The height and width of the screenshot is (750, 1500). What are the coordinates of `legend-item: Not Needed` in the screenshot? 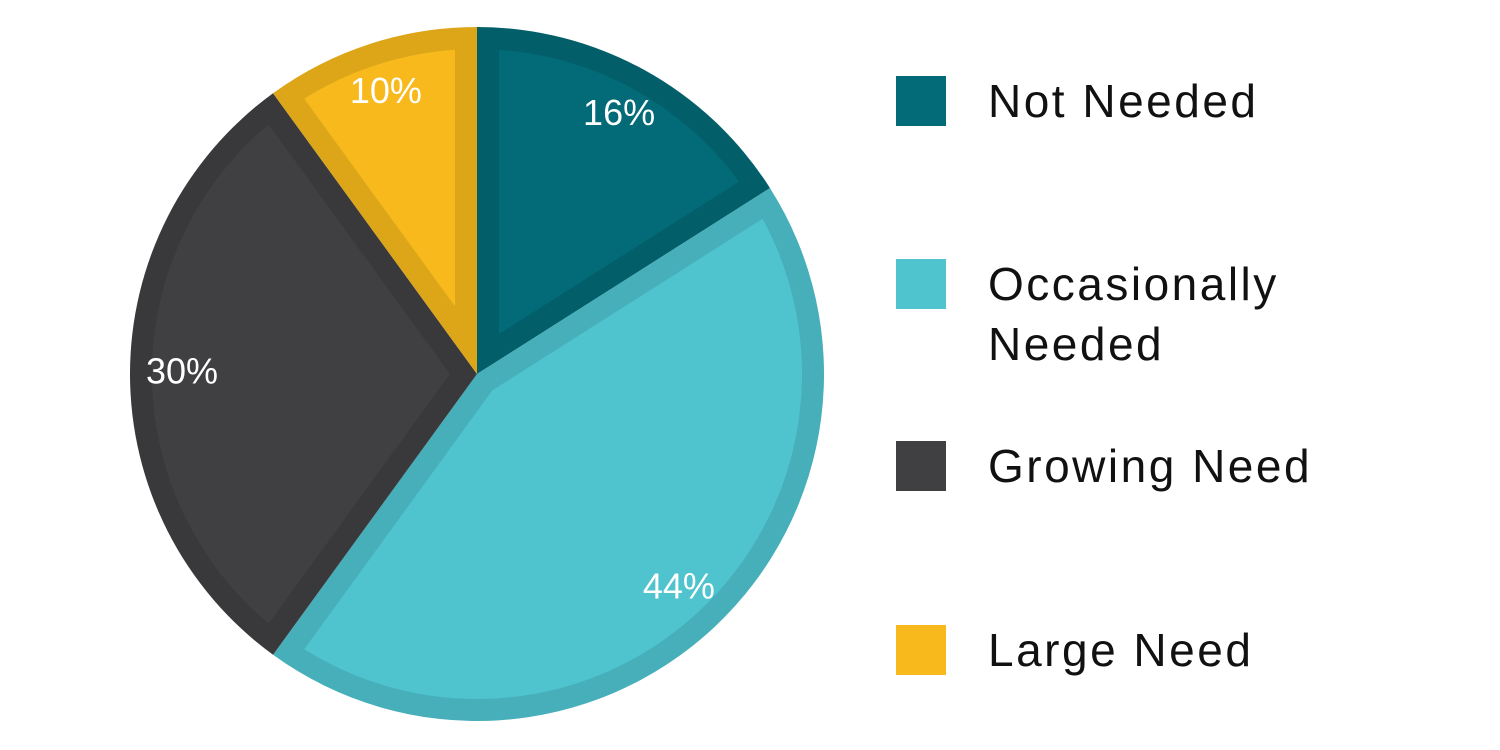 It's located at (1136, 103).